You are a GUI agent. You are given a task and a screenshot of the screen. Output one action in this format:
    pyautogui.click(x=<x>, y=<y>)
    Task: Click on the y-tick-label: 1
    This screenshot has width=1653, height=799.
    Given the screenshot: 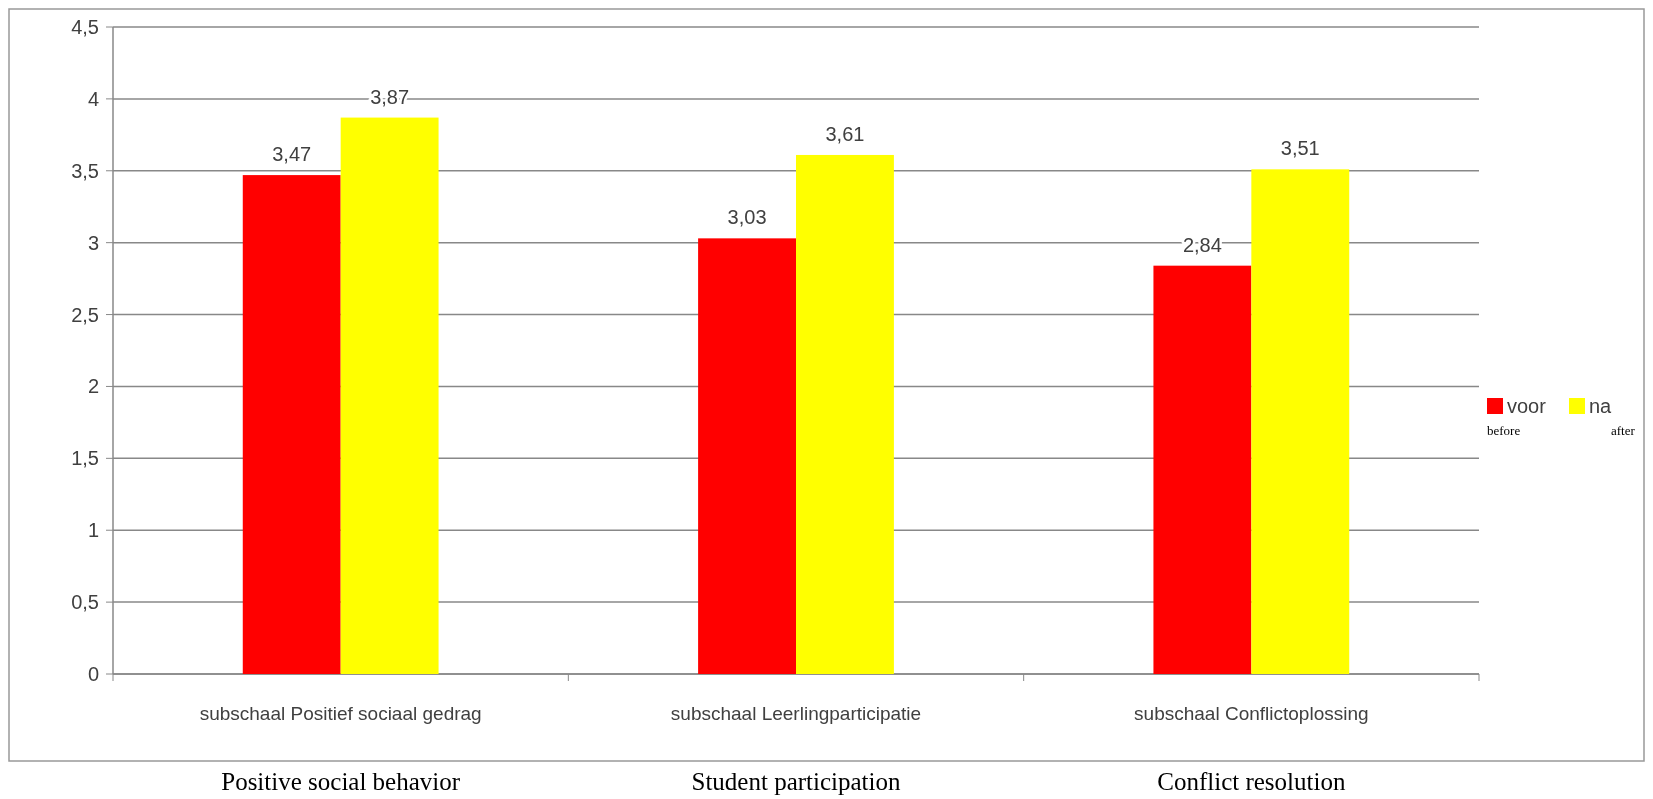 What is the action you would take?
    pyautogui.click(x=93, y=530)
    